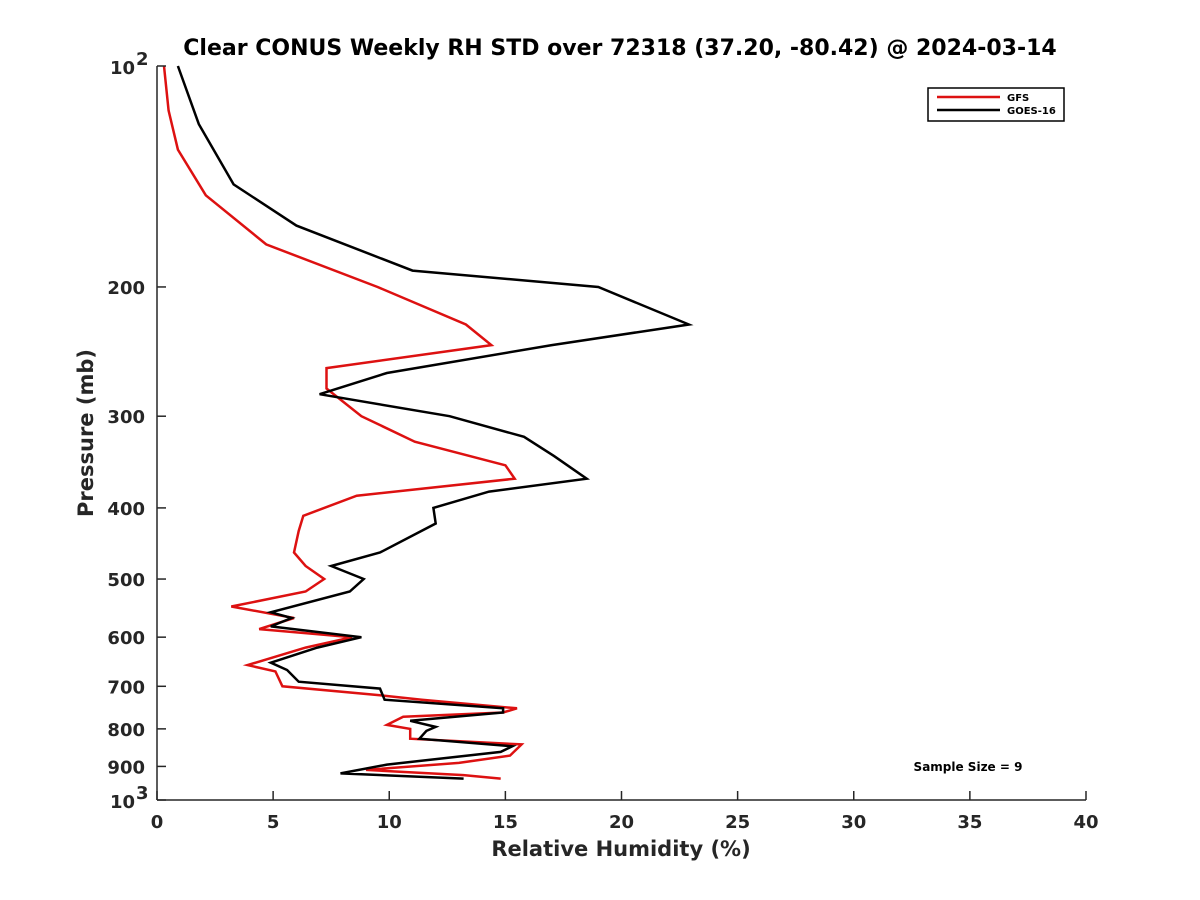  Describe the element at coordinates (142, 793) in the screenshot. I see `y-tick-exponent: 3` at that location.